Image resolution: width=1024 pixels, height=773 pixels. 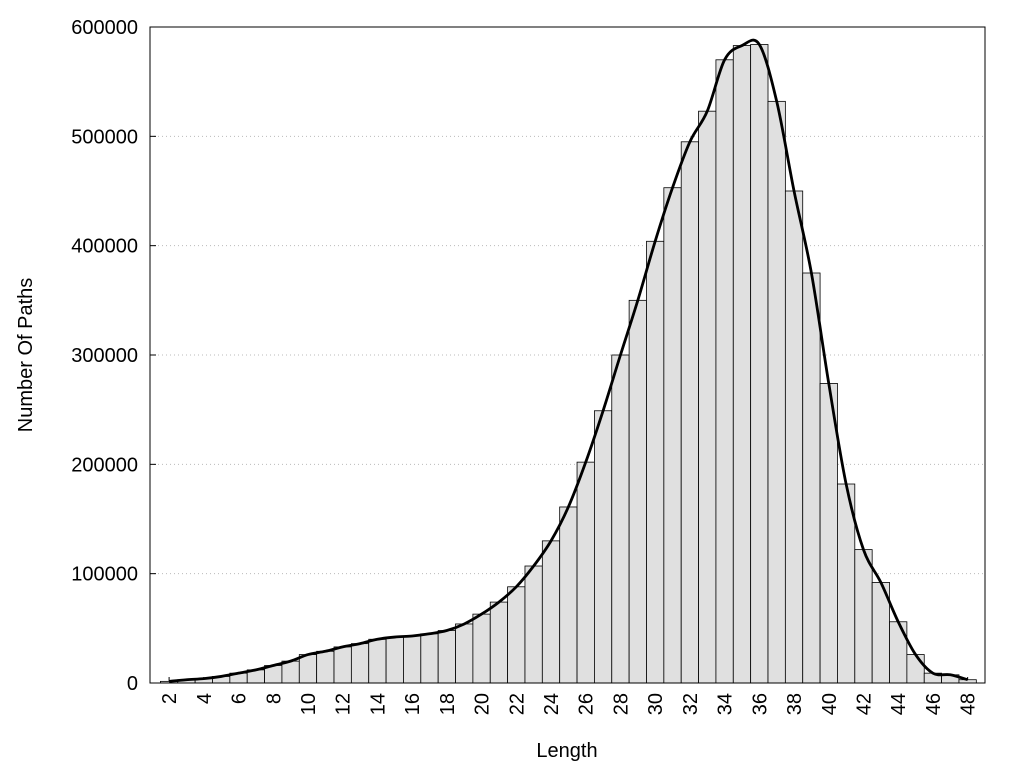 What do you see at coordinates (864, 704) in the screenshot?
I see `x-tick-label: 42` at bounding box center [864, 704].